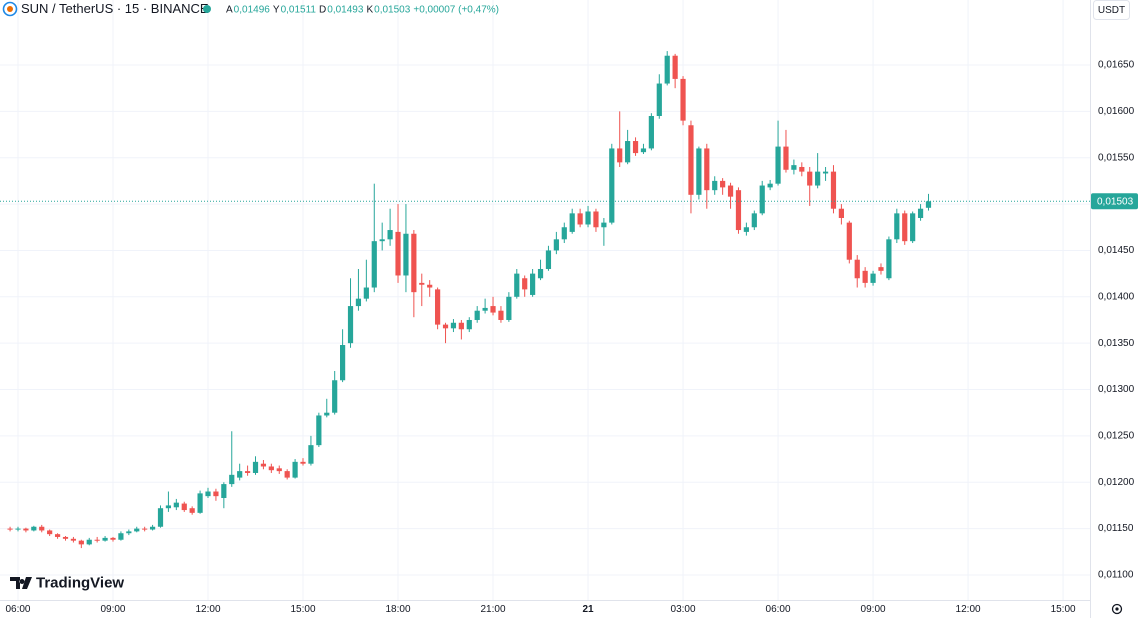 This screenshot has height=618, width=1140. I want to click on ohlc-label: A, so click(229, 9).